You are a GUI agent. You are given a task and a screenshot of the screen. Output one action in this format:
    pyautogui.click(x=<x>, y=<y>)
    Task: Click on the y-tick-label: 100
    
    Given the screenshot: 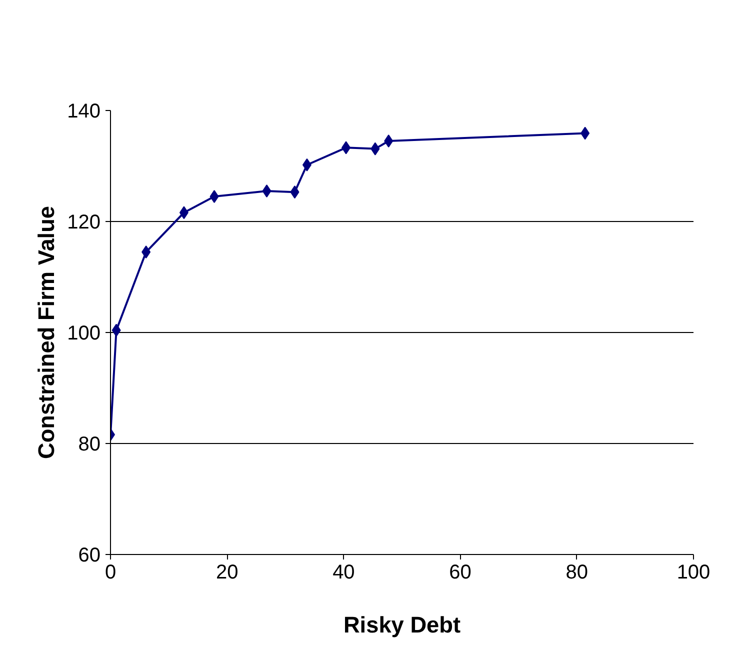 What is the action you would take?
    pyautogui.click(x=84, y=333)
    